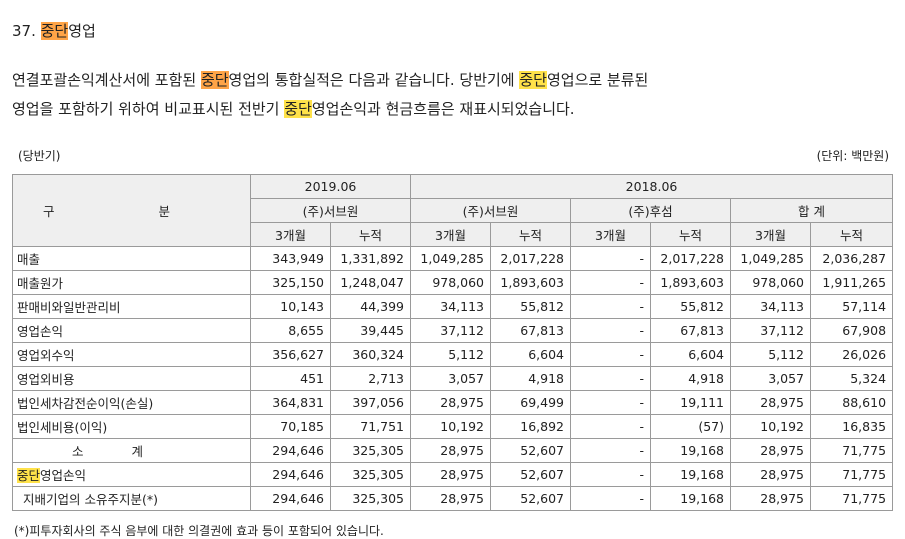 This screenshot has width=905, height=539. What do you see at coordinates (290, 258) in the screenshot?
I see `table-cell: 343,949` at bounding box center [290, 258].